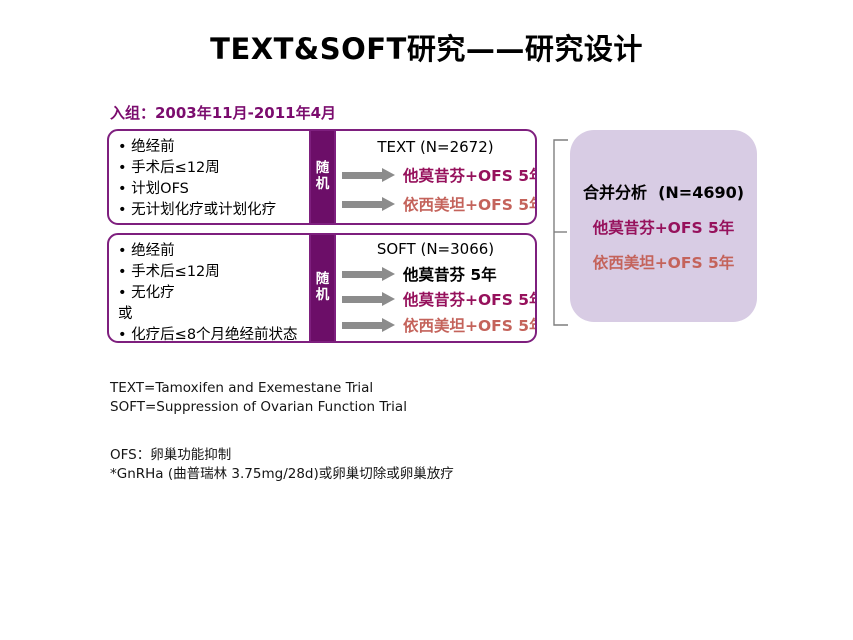 This screenshot has height=640, width=853. What do you see at coordinates (450, 275) in the screenshot?
I see `arm-label: 他莫昔芬 5年` at bounding box center [450, 275].